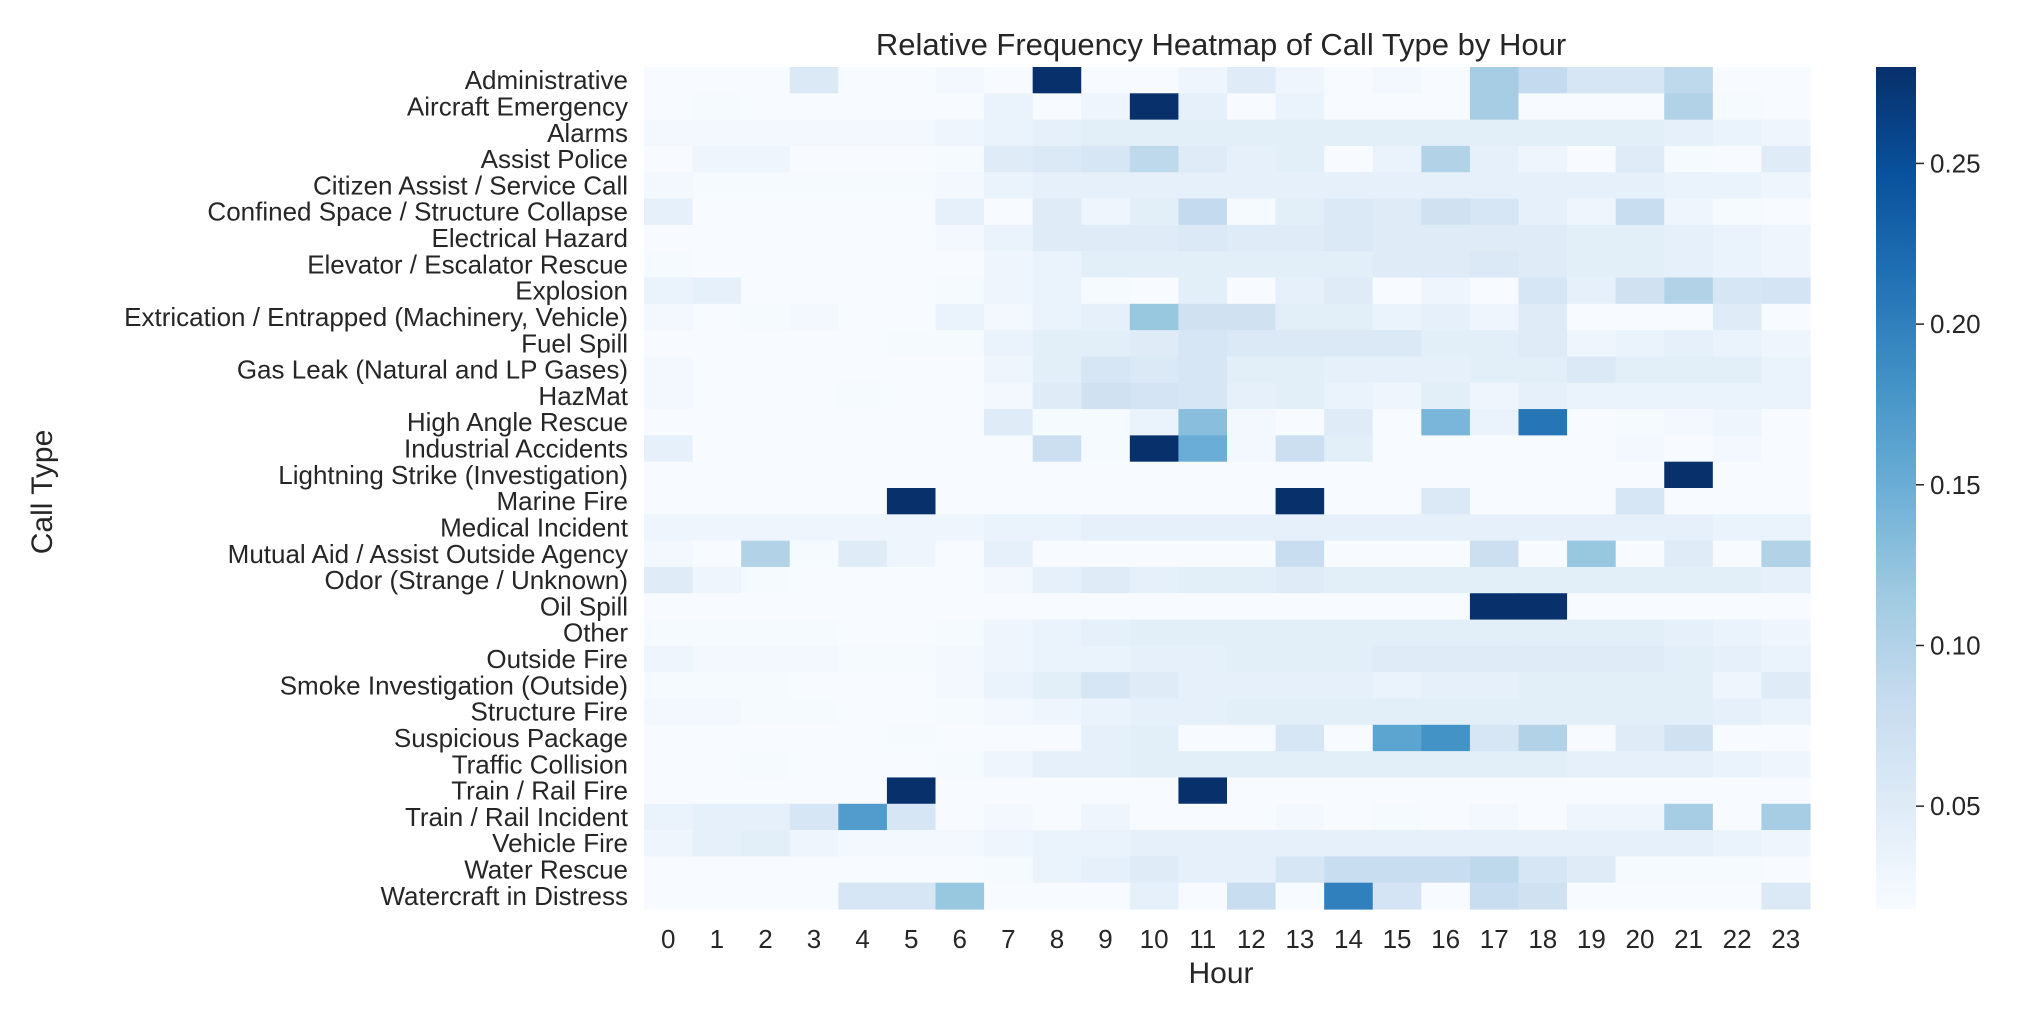  What do you see at coordinates (1639, 939) in the screenshot?
I see `x-tick-label: 20` at bounding box center [1639, 939].